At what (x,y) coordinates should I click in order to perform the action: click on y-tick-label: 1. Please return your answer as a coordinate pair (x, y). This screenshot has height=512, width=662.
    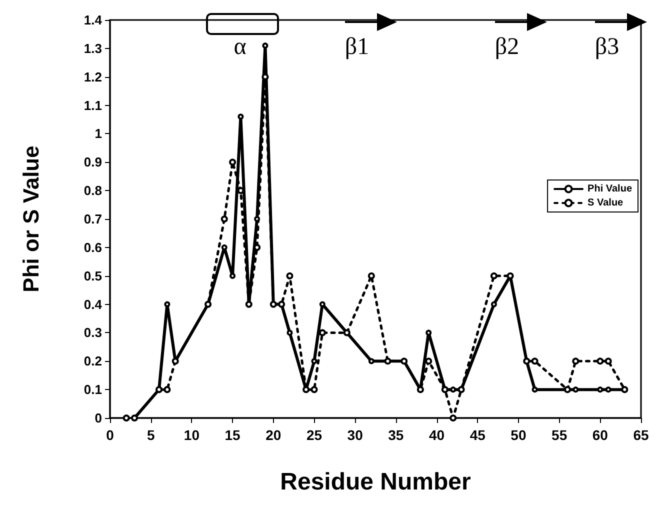
    Looking at the image, I should click on (98, 134).